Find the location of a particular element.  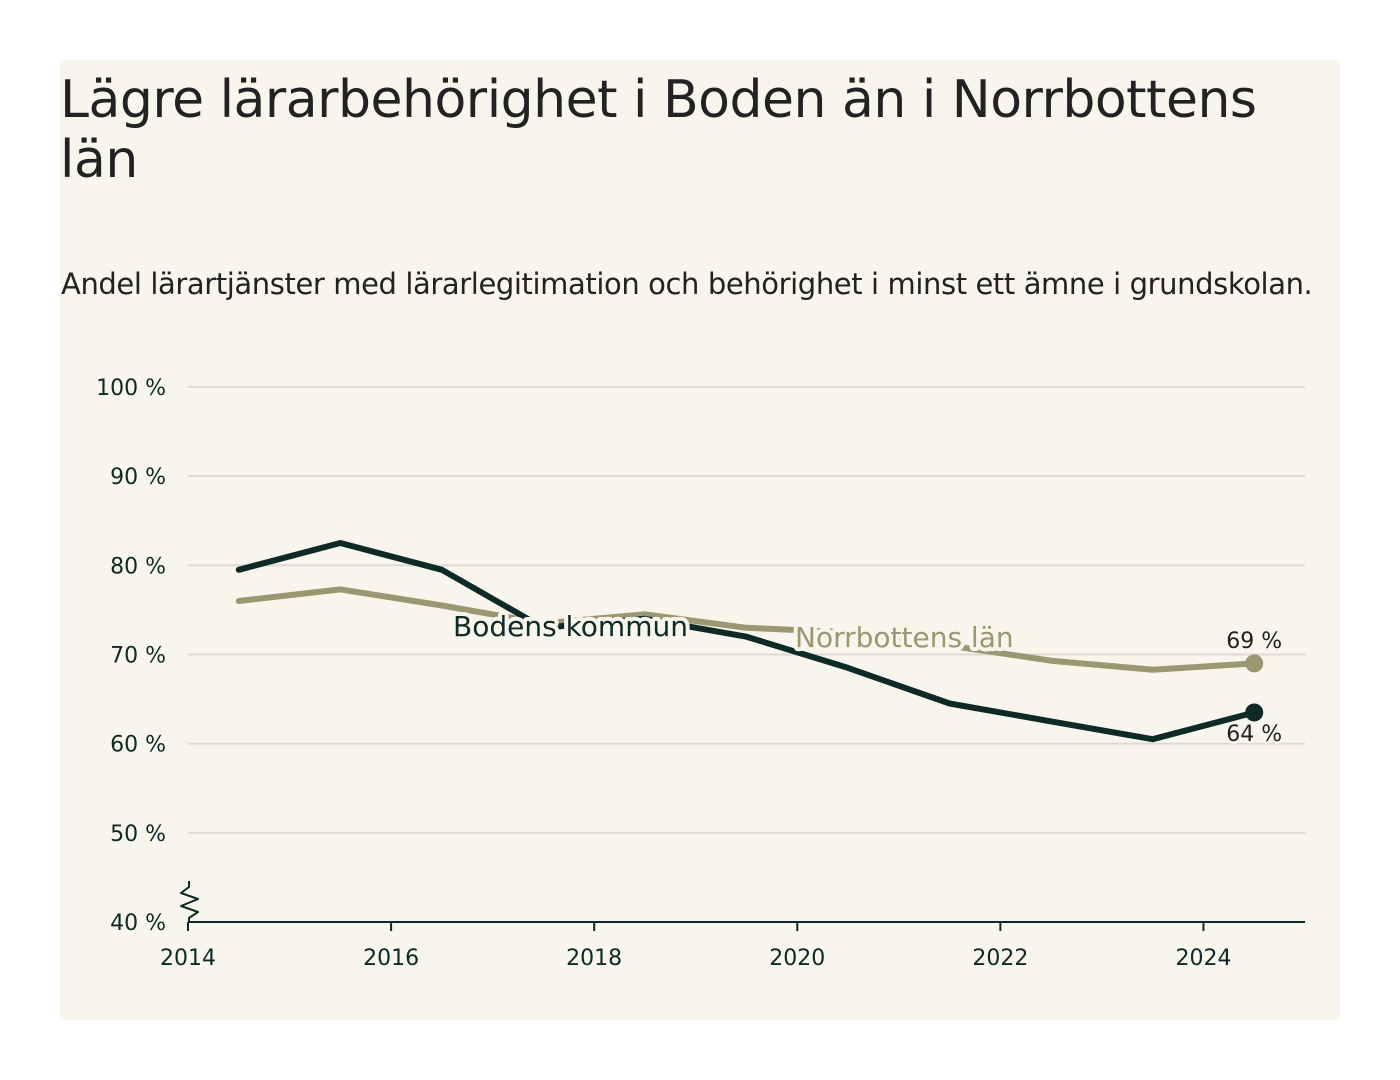

series-label-boden: Bodens kommun is located at coordinates (570, 626).